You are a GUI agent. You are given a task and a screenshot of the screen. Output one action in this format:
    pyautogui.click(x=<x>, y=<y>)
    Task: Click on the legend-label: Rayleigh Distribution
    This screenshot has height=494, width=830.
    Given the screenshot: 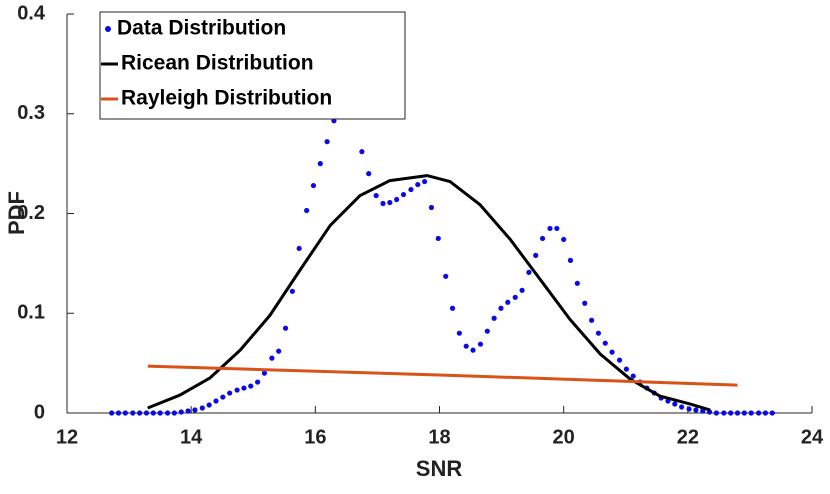 What is the action you would take?
    pyautogui.click(x=226, y=98)
    